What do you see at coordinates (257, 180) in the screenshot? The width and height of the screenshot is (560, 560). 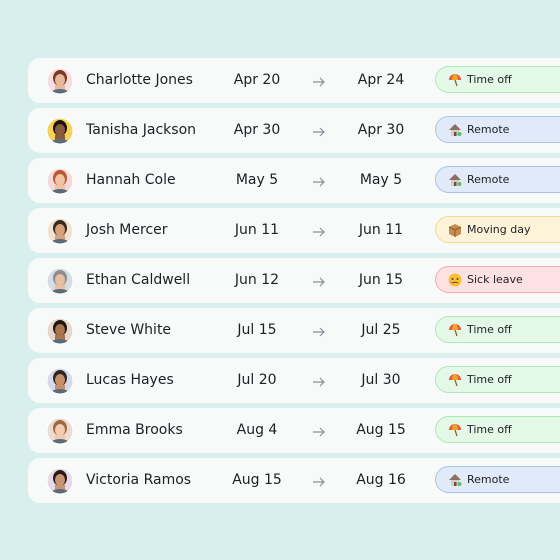 I see `start-date: May 5` at bounding box center [257, 180].